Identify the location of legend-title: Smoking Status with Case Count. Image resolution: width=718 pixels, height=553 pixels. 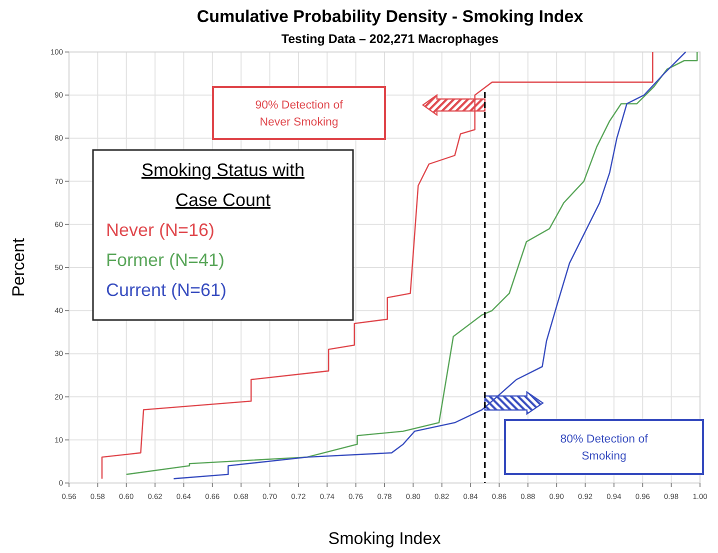
(223, 185).